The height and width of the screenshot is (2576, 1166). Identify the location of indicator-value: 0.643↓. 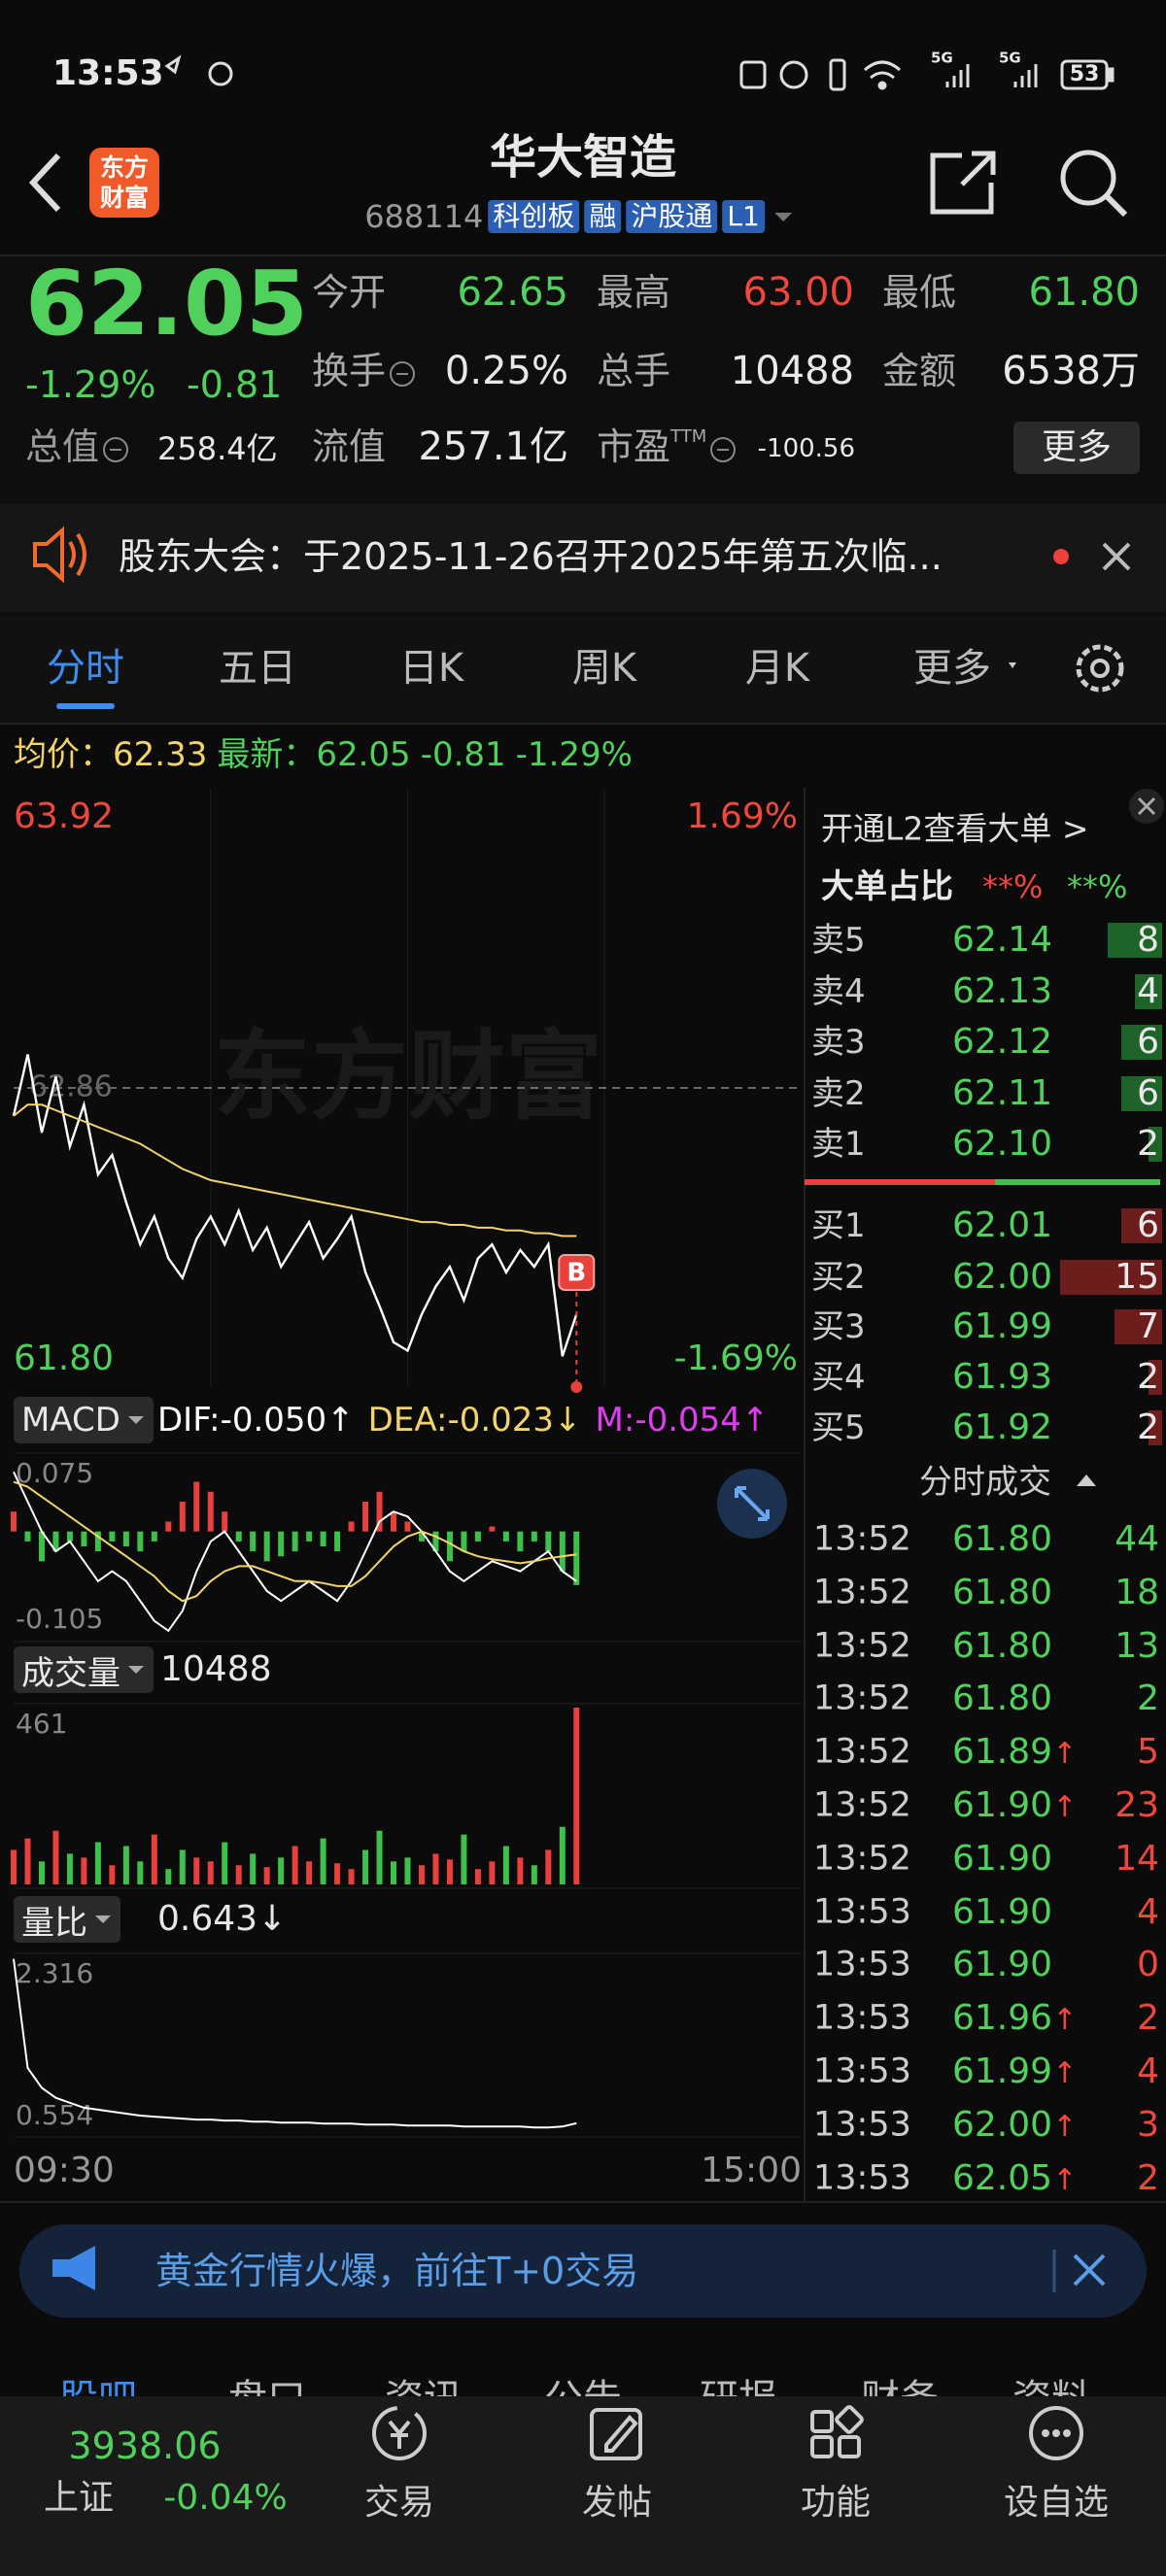
(222, 1919).